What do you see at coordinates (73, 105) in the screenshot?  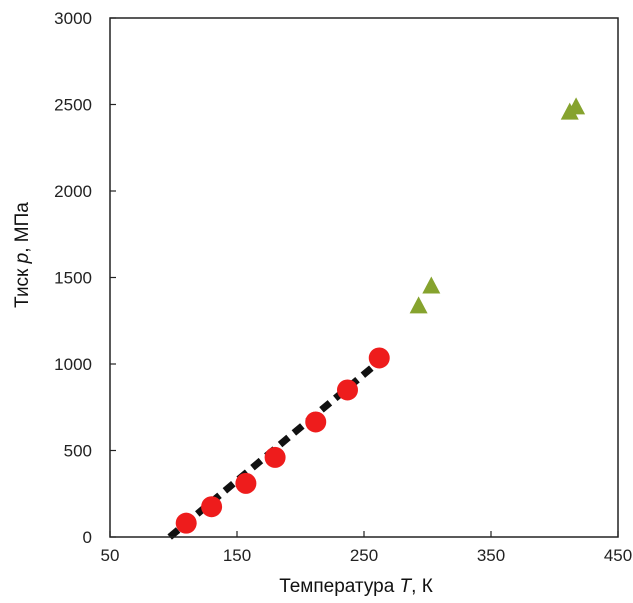 I see `y-tick-label: 2500` at bounding box center [73, 105].